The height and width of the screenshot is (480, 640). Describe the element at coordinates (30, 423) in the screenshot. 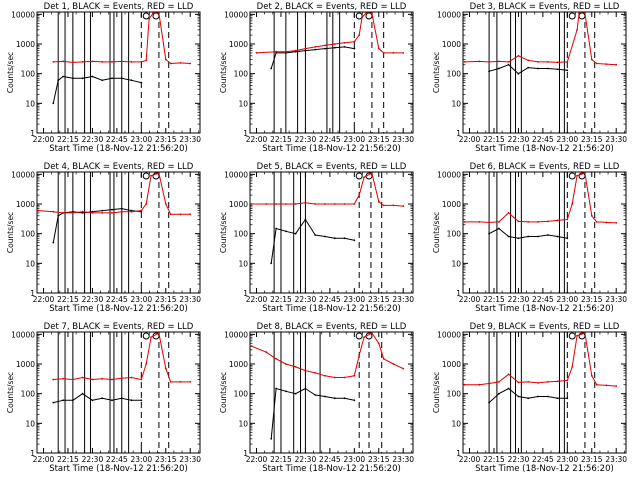

I see `y-tick-label: 10` at that location.